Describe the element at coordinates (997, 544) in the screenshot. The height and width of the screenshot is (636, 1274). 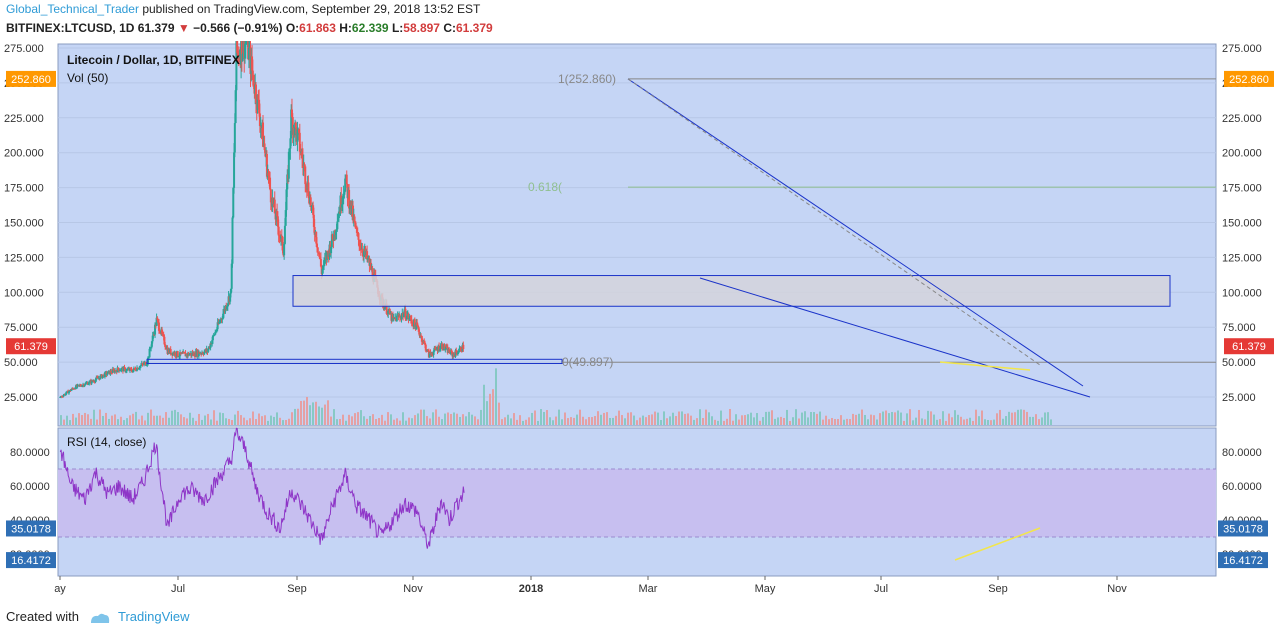
I see `rsi-divergence-line` at that location.